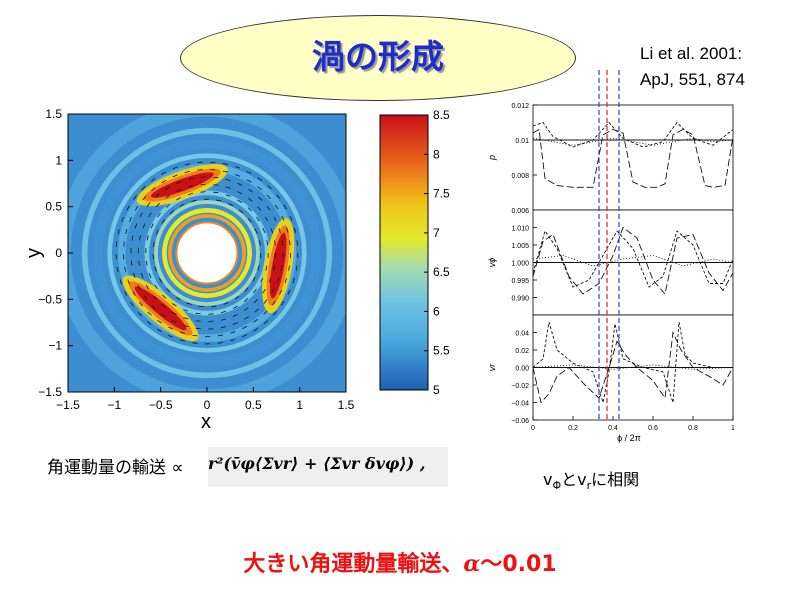  I want to click on velocity-arrows, so click(207, 253).